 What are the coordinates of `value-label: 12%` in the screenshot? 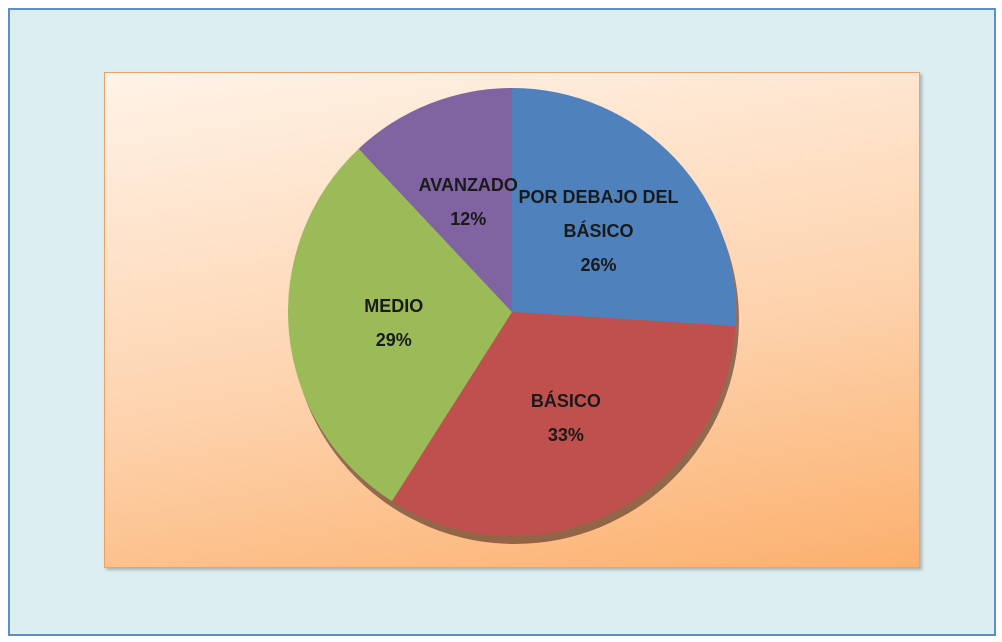 It's located at (468, 218).